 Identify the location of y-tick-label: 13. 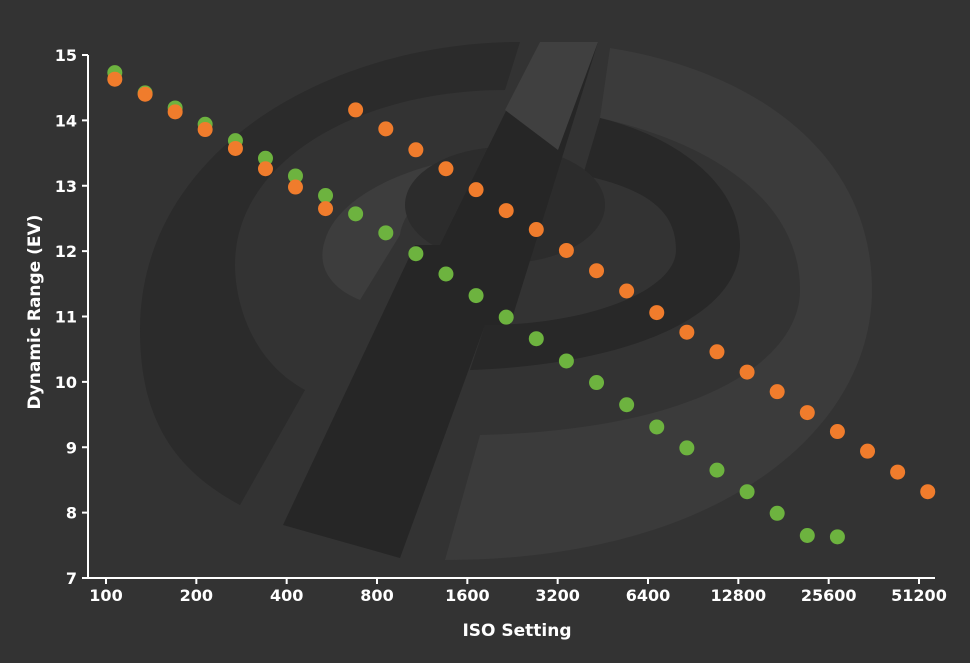
(66, 186).